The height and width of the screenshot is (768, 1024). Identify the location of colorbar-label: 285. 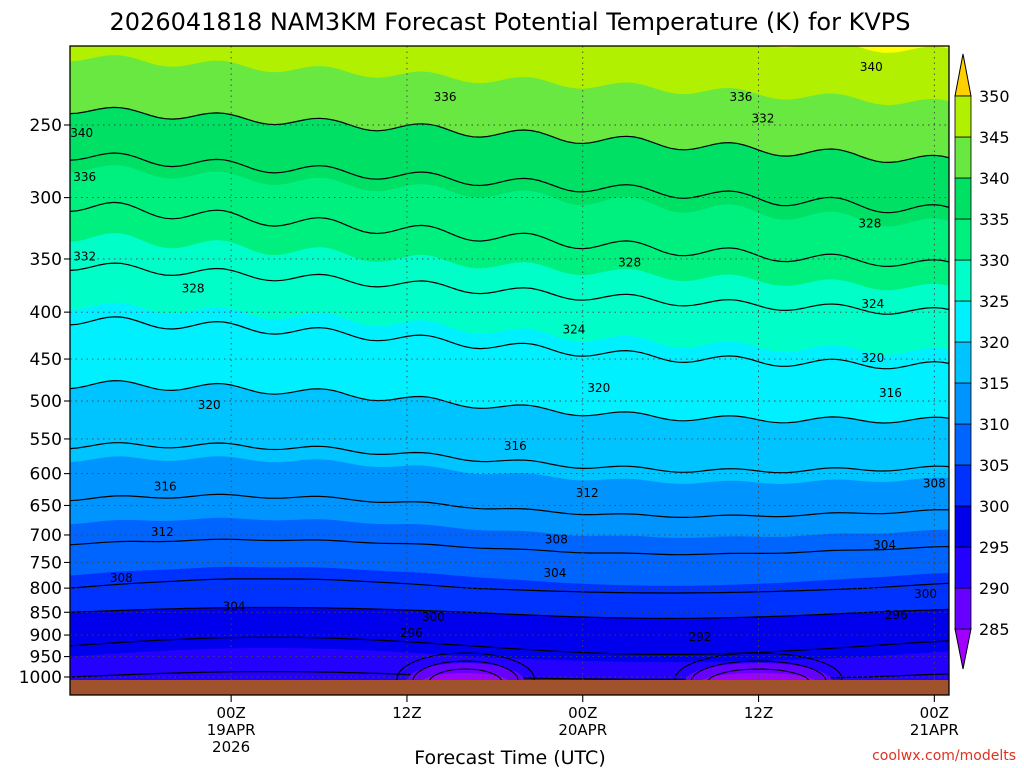
(994, 629).